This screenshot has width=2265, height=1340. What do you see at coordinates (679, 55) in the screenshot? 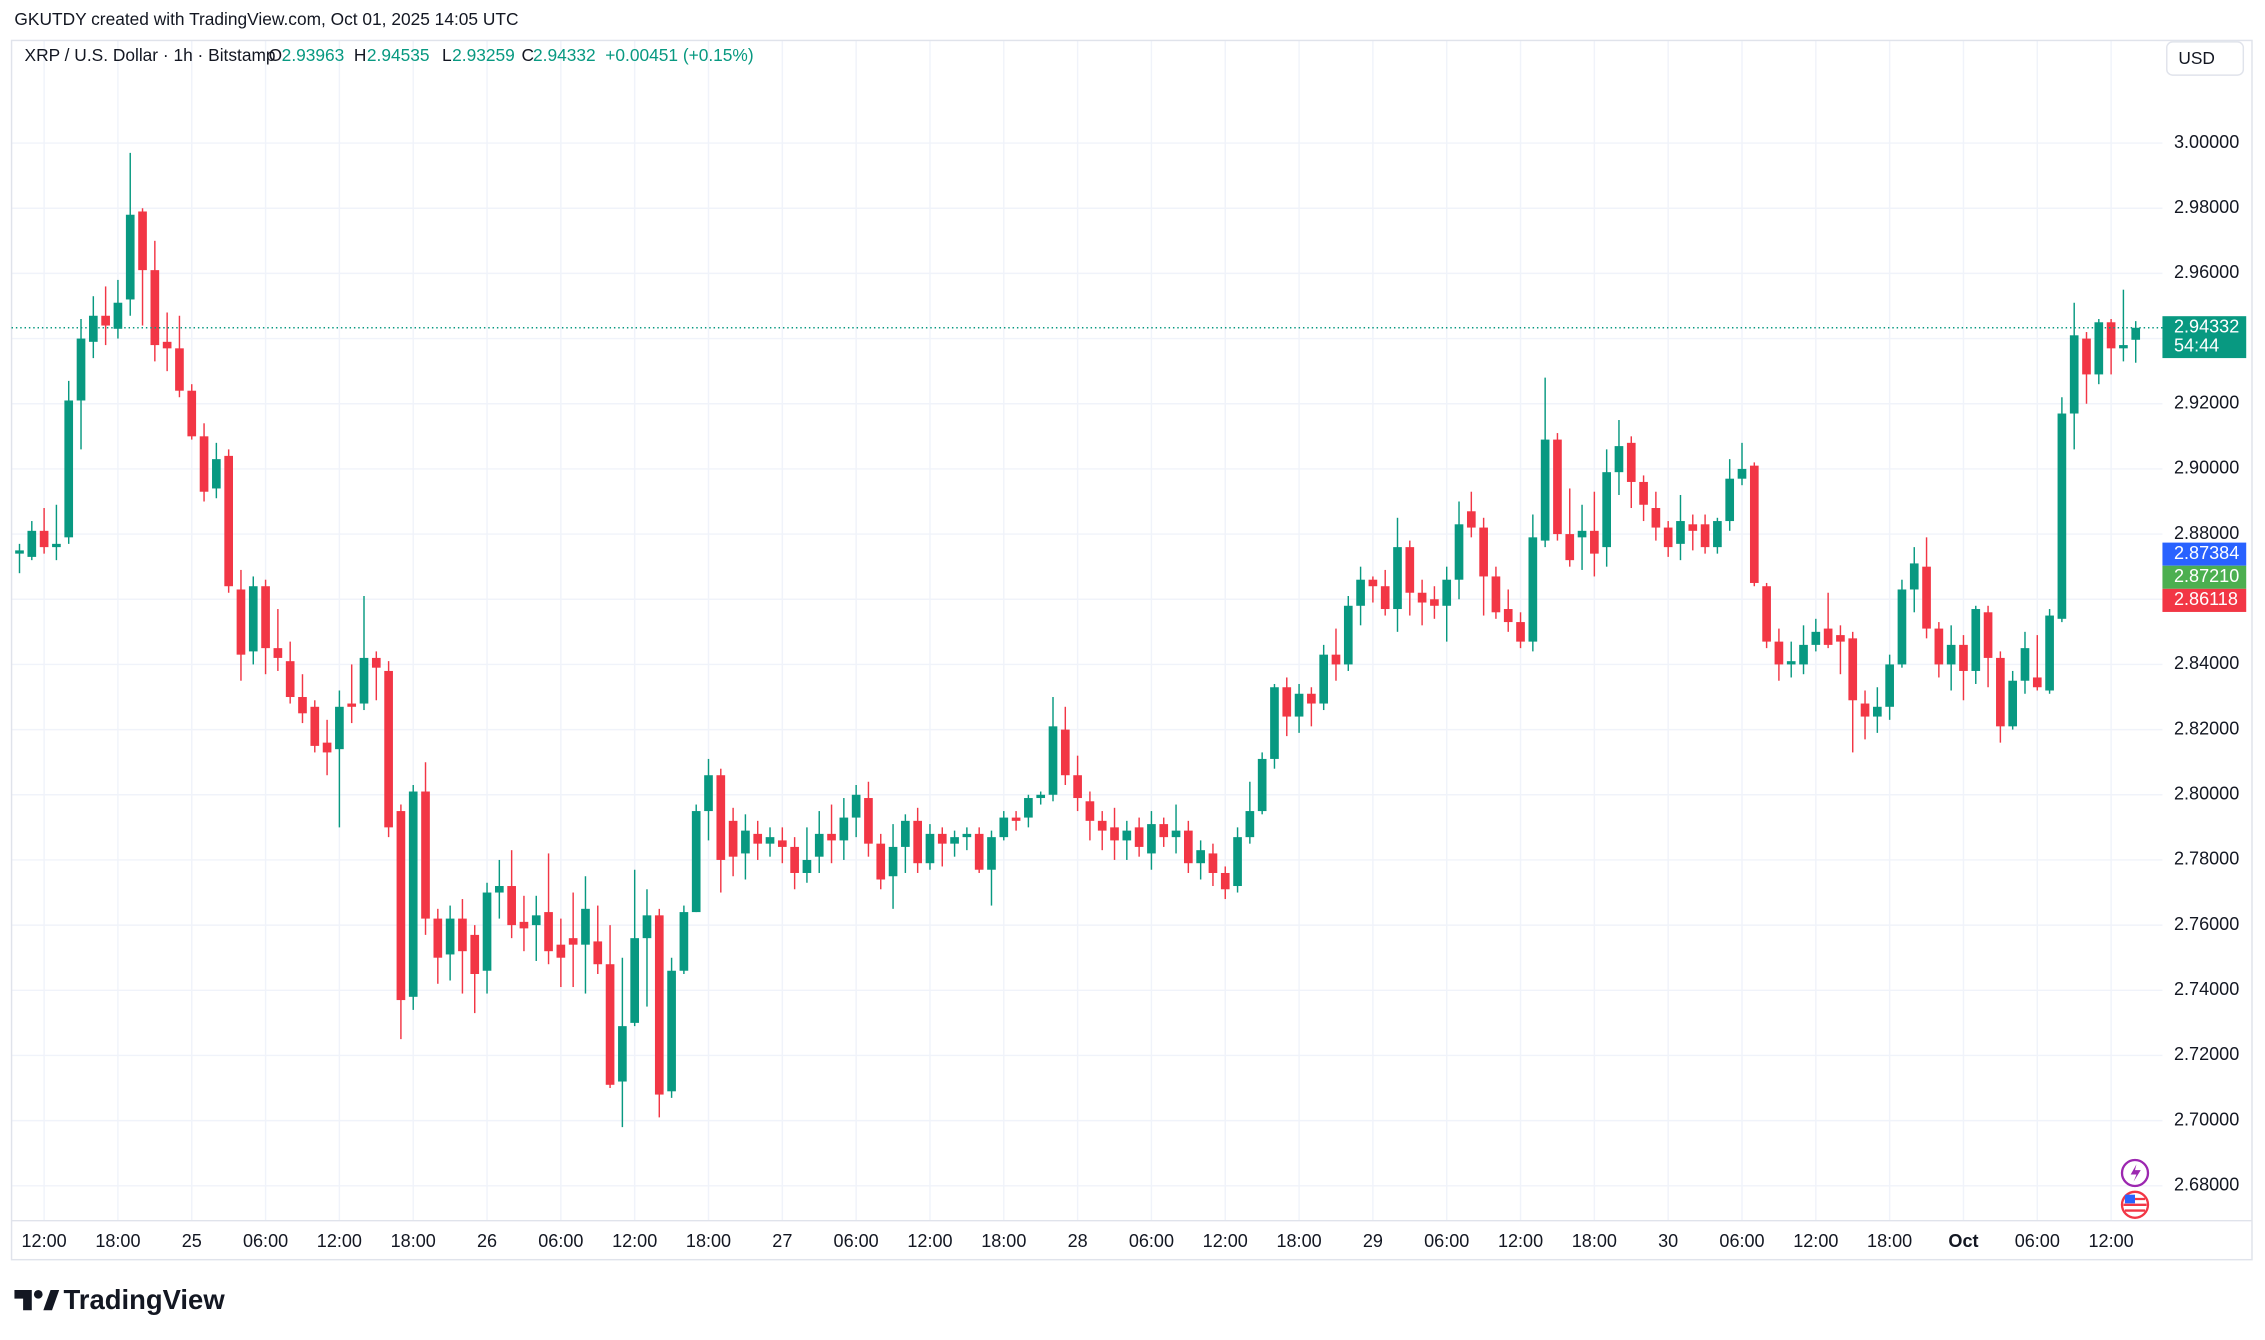
I see `change: +0.00451 (+0.15%)` at bounding box center [679, 55].